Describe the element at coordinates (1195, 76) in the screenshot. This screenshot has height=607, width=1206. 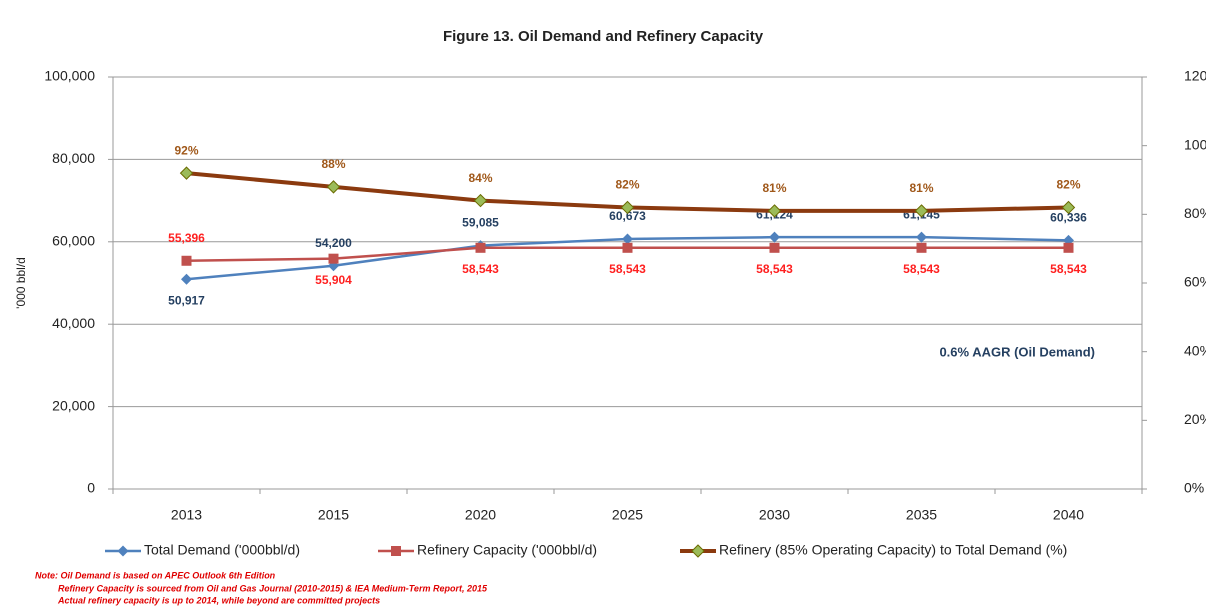
I see `y2-tick-label: 120%` at that location.